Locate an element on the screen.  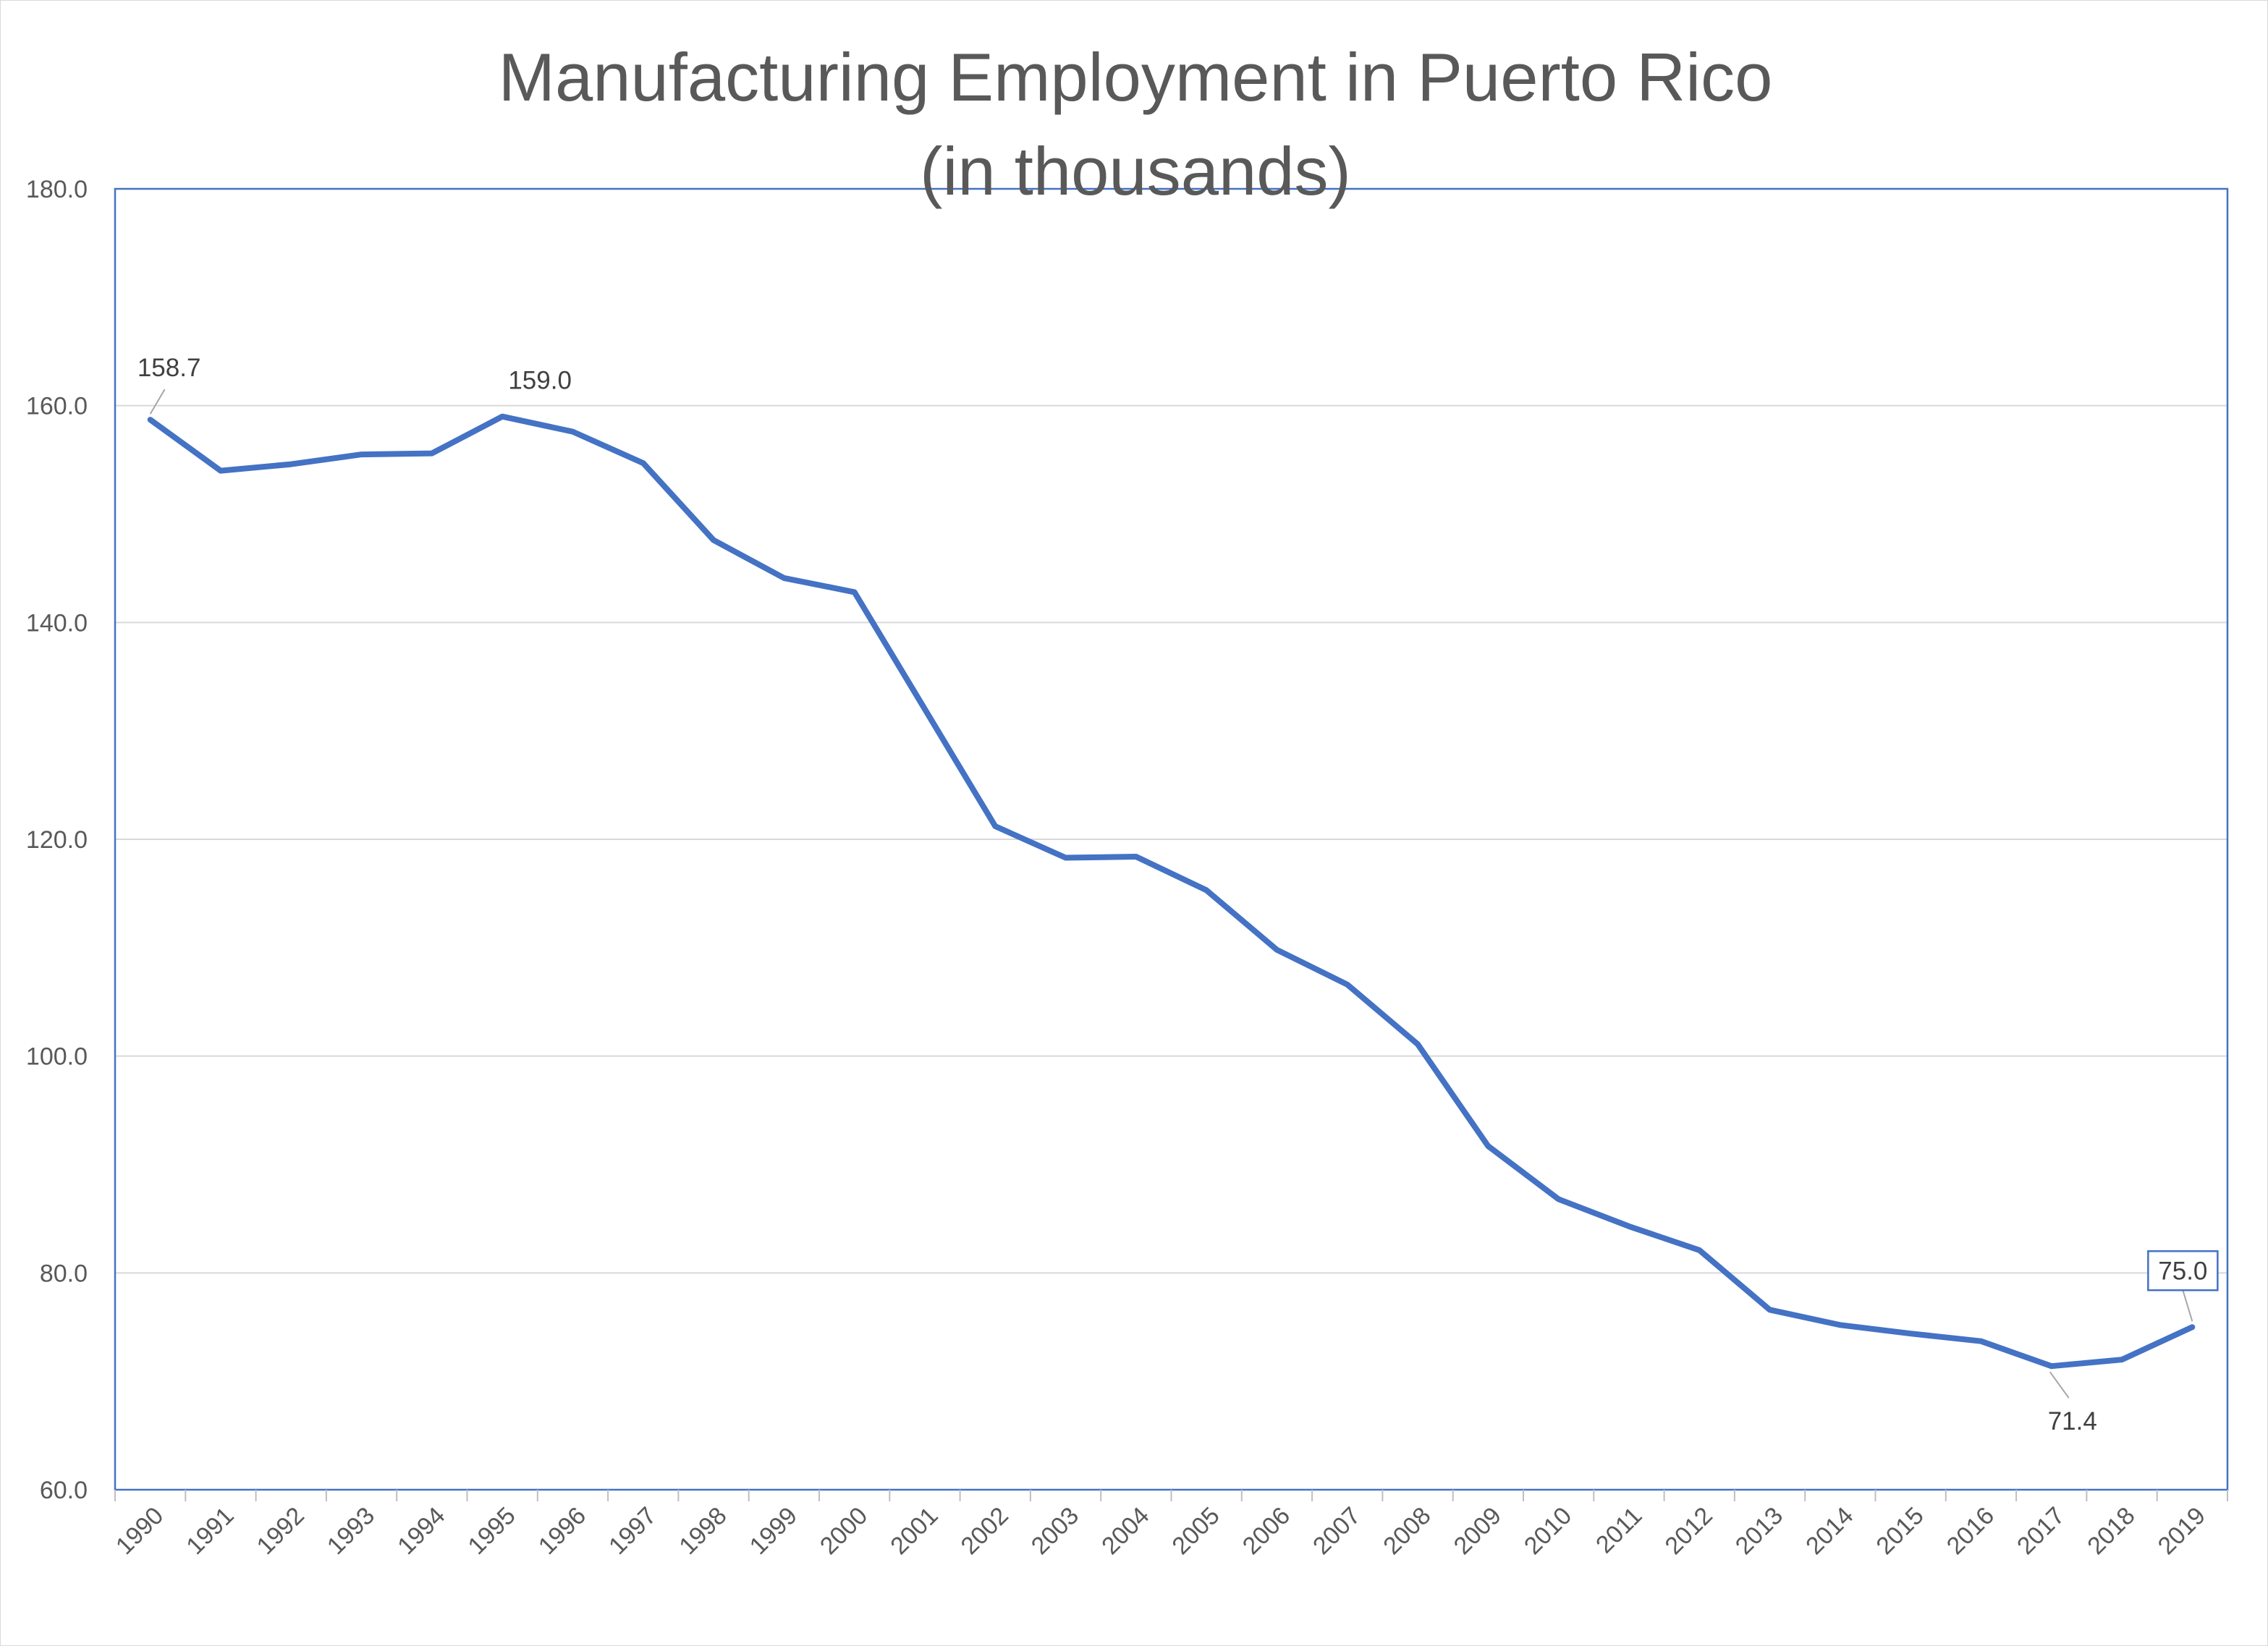
x-tick-label-2009: 2009 is located at coordinates (1478, 1531).